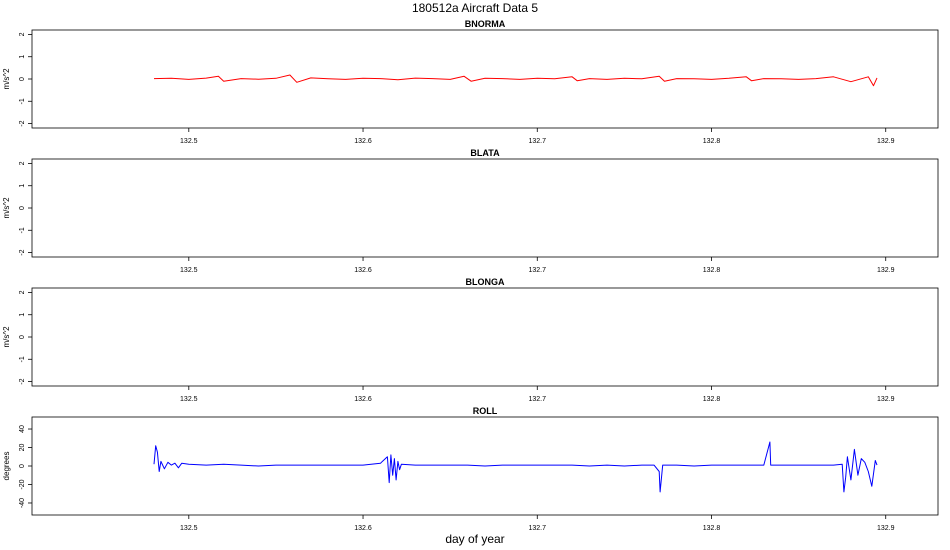  Describe the element at coordinates (189, 141) in the screenshot. I see `panel-1-x-tick-label: 132.5` at that location.